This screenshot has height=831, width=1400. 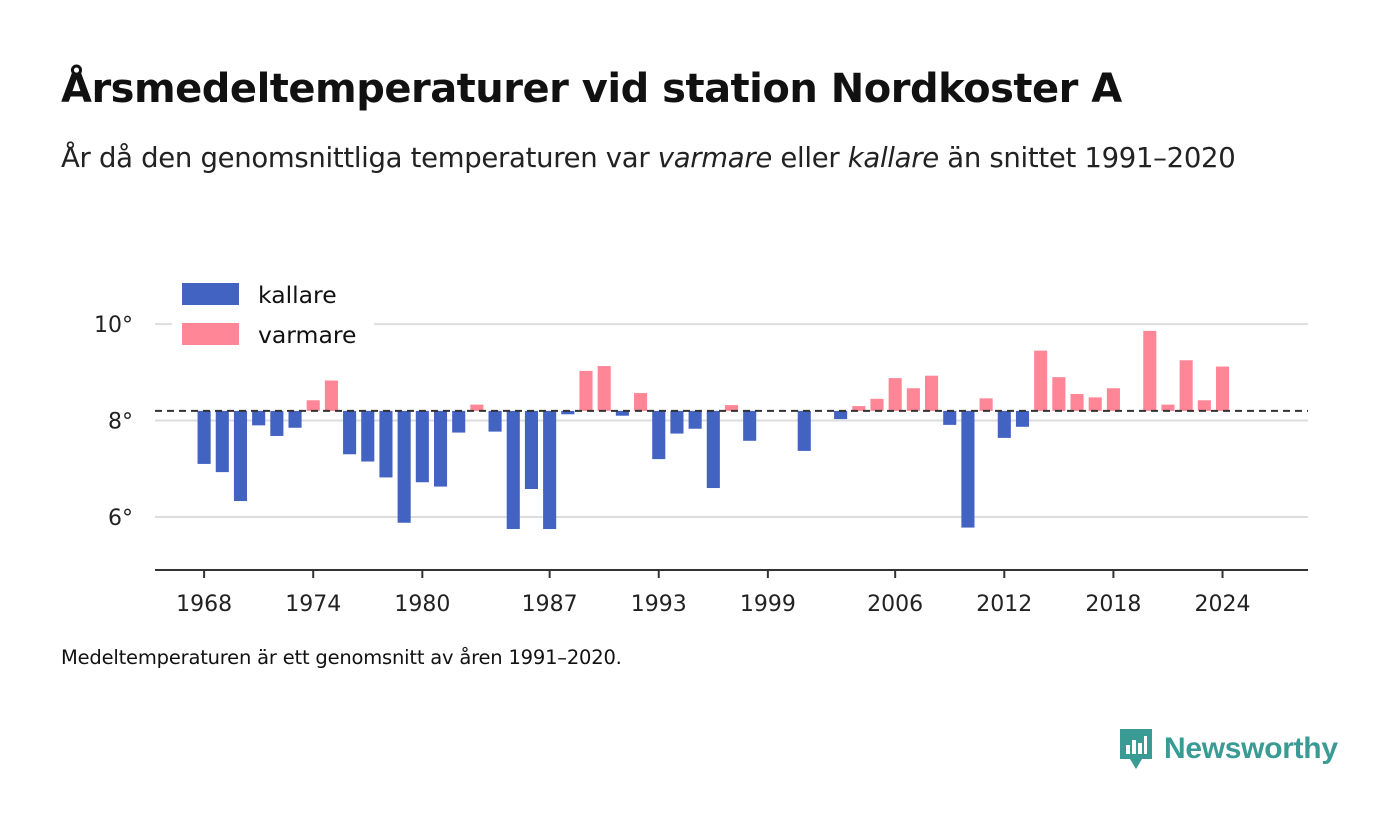 What do you see at coordinates (604, 388) in the screenshot?
I see `bar-1990` at bounding box center [604, 388].